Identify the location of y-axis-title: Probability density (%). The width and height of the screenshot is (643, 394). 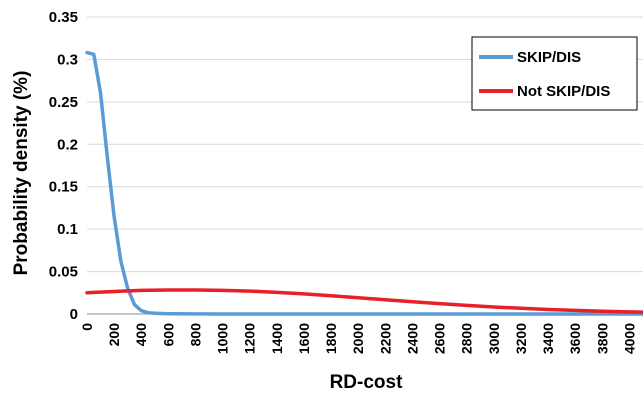
(21, 173).